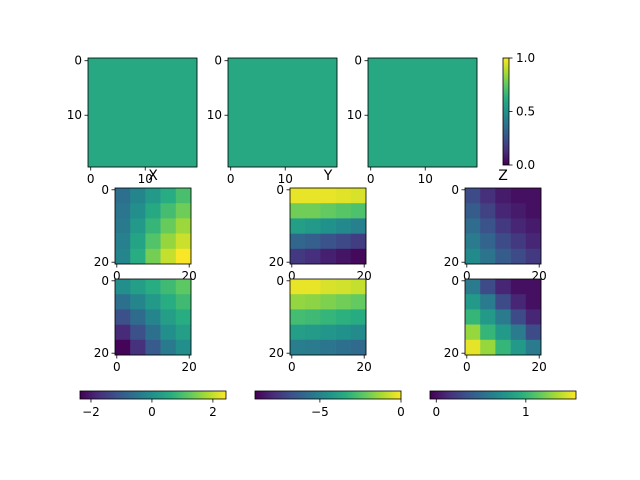 This screenshot has width=640, height=480. What do you see at coordinates (525, 112) in the screenshot?
I see `colorbar-tick-label: 0.5` at bounding box center [525, 112].